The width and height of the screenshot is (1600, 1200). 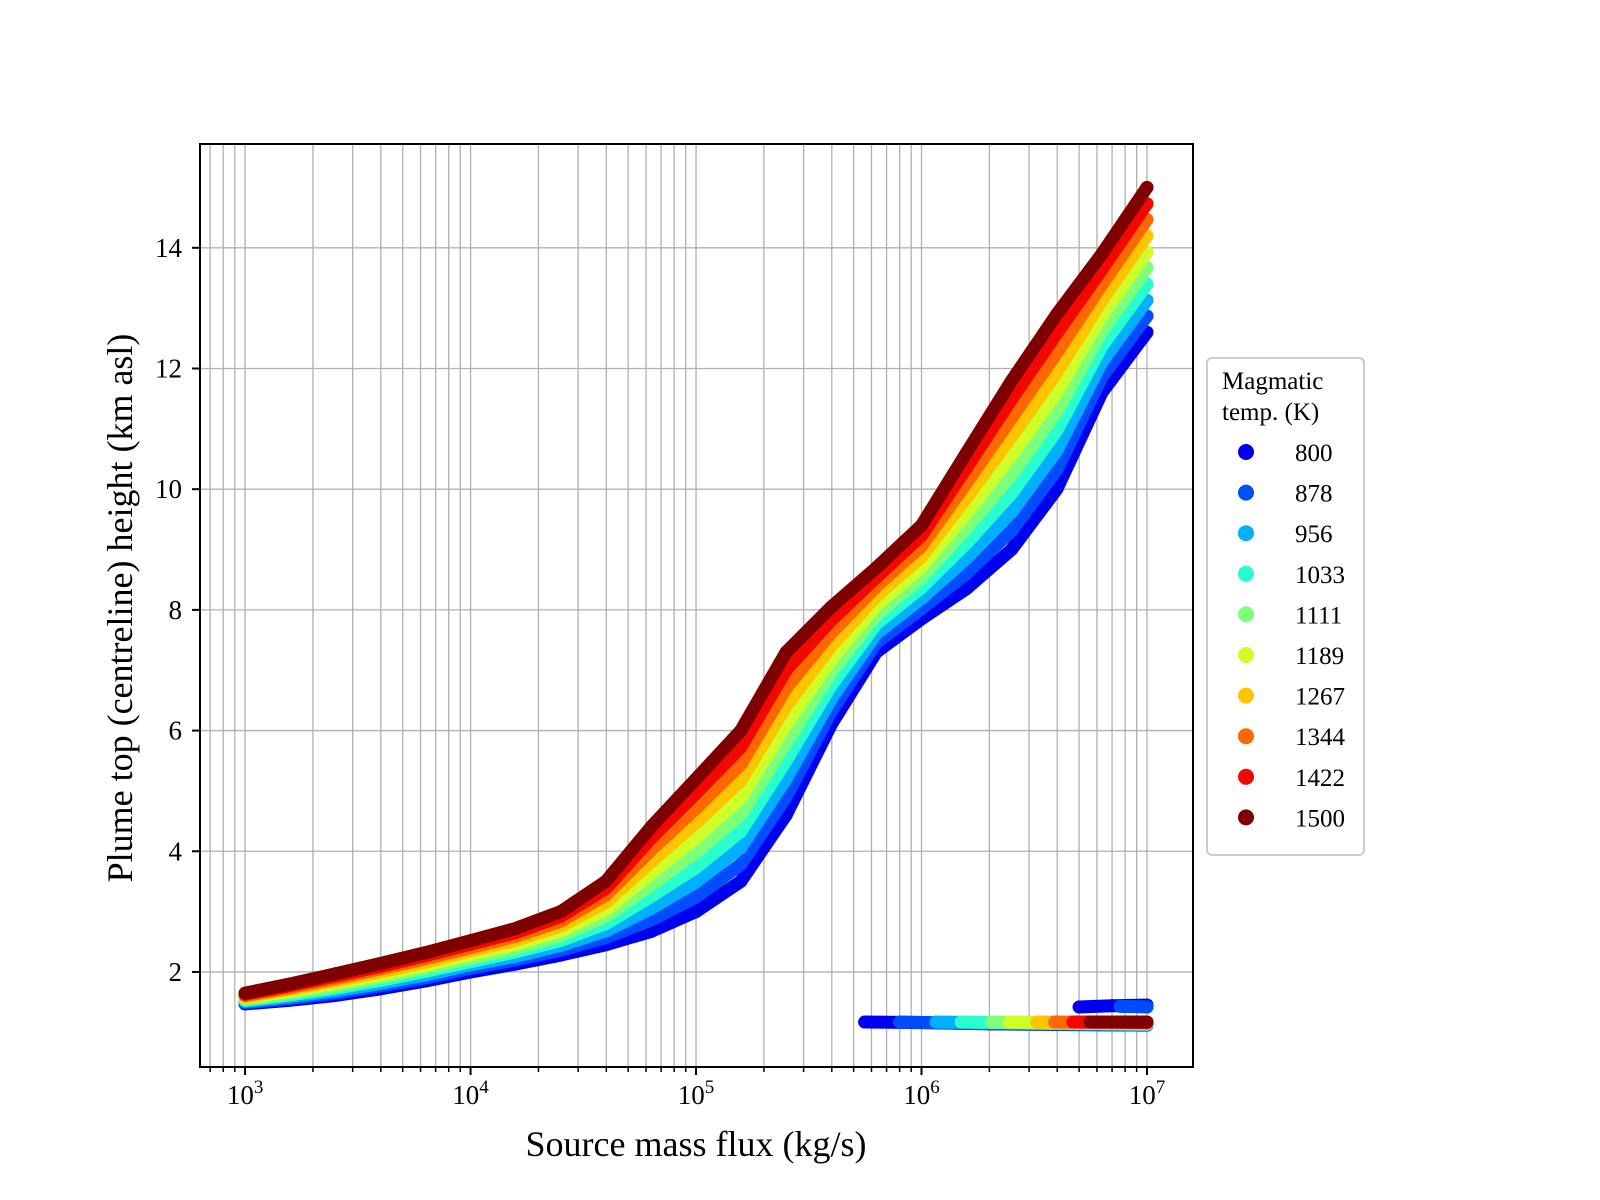 I want to click on y-tick-label: 2, so click(x=176, y=972).